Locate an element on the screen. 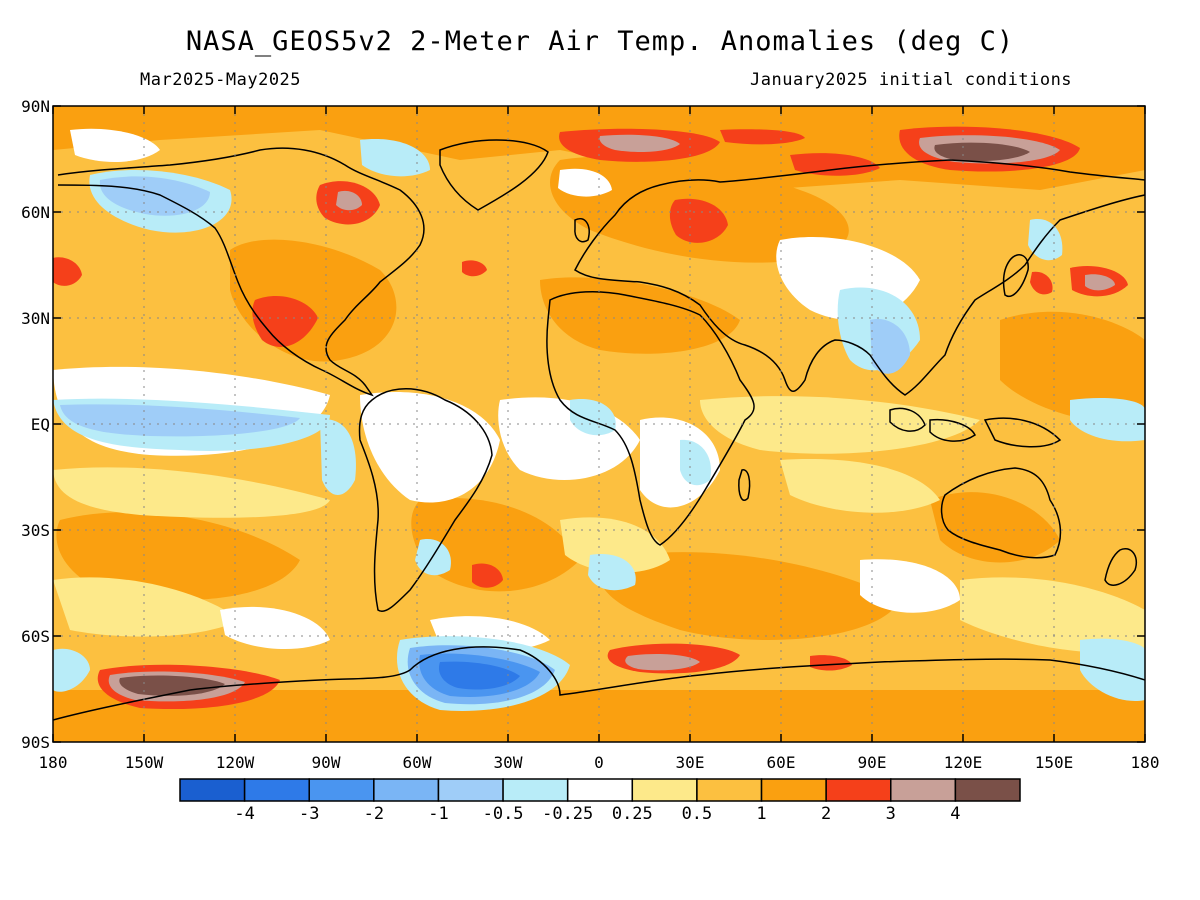 This screenshot has height=900, width=1200. colorbar-label: 0.25 is located at coordinates (632, 814).